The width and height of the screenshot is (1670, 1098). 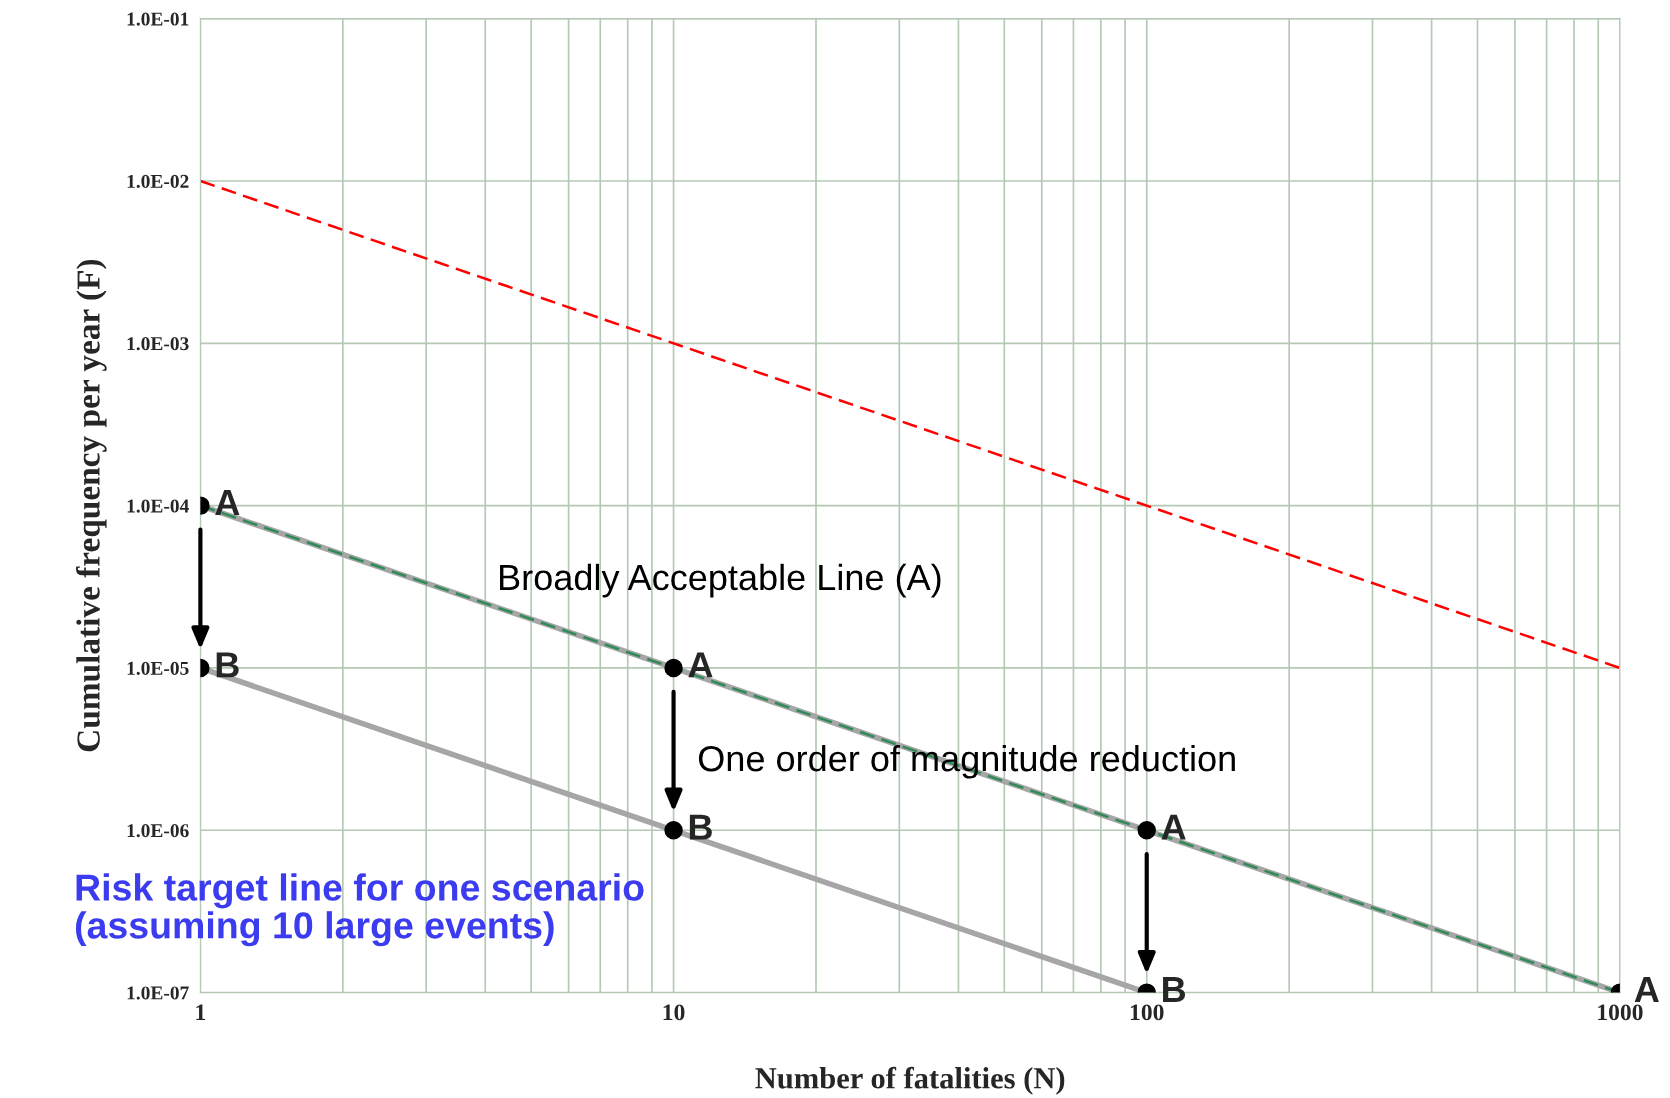 I want to click on y-tick-label: 1.0E-07, so click(x=158, y=993).